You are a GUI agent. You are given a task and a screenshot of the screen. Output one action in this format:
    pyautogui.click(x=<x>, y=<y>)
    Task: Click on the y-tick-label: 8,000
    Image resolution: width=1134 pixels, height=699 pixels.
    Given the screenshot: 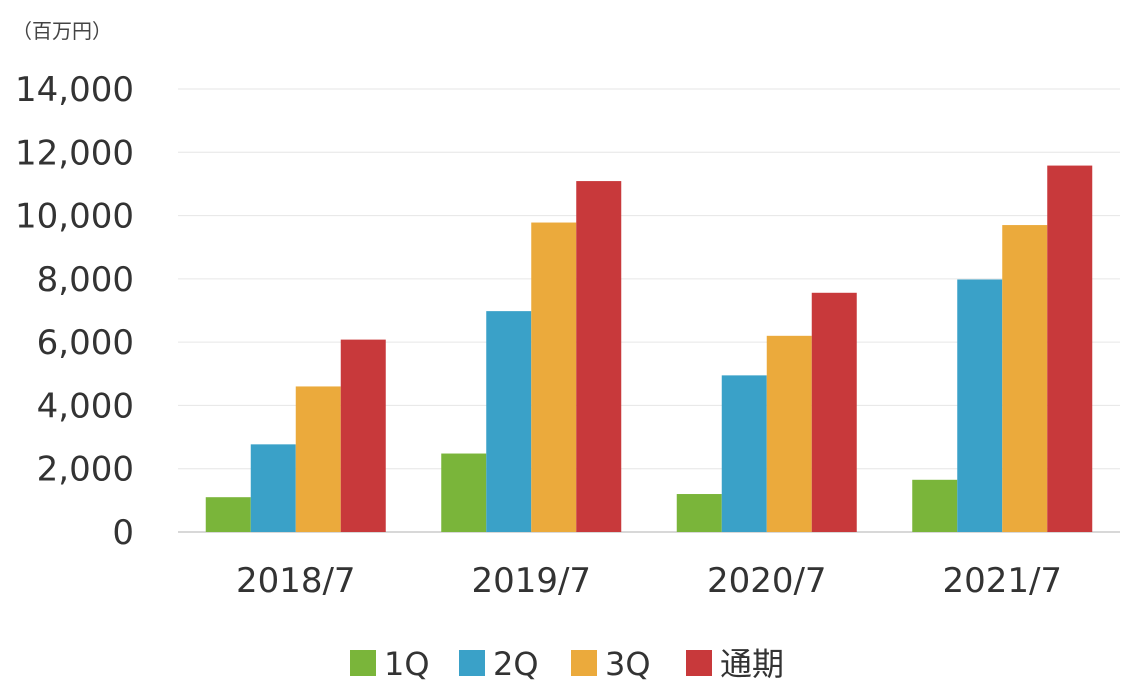 What is the action you would take?
    pyautogui.click(x=85, y=280)
    